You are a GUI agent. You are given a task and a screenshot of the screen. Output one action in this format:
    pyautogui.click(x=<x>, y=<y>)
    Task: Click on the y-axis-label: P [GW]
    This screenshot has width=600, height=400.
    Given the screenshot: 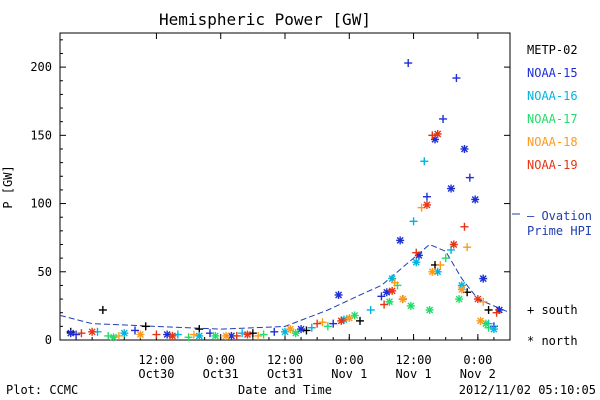 What is the action you would take?
    pyautogui.click(x=8, y=186)
    